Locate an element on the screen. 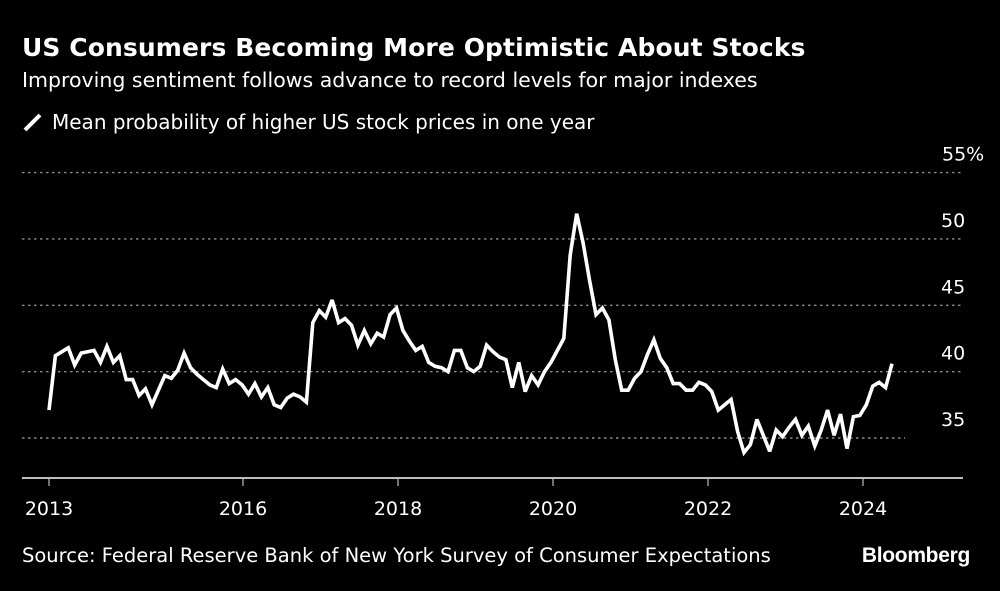  y-tick-label-40: 40 is located at coordinates (953, 354).